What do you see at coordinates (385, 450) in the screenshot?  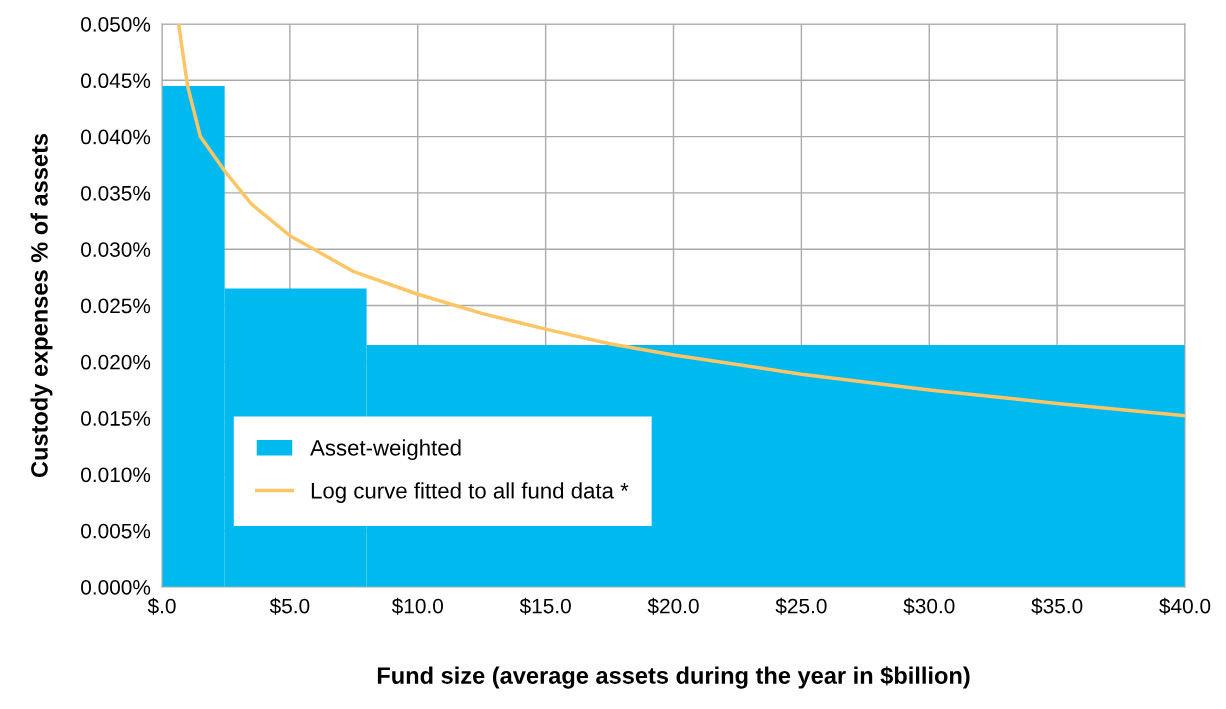 I see `legend-label: Asset-weighted` at bounding box center [385, 450].